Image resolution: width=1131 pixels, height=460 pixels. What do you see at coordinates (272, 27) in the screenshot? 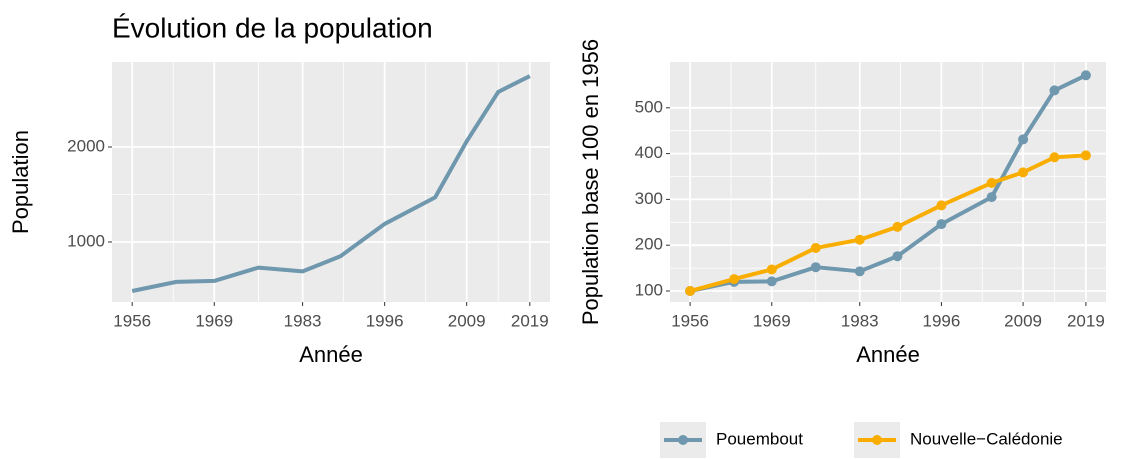
I see `chart-title: Évolution de la population` at bounding box center [272, 27].